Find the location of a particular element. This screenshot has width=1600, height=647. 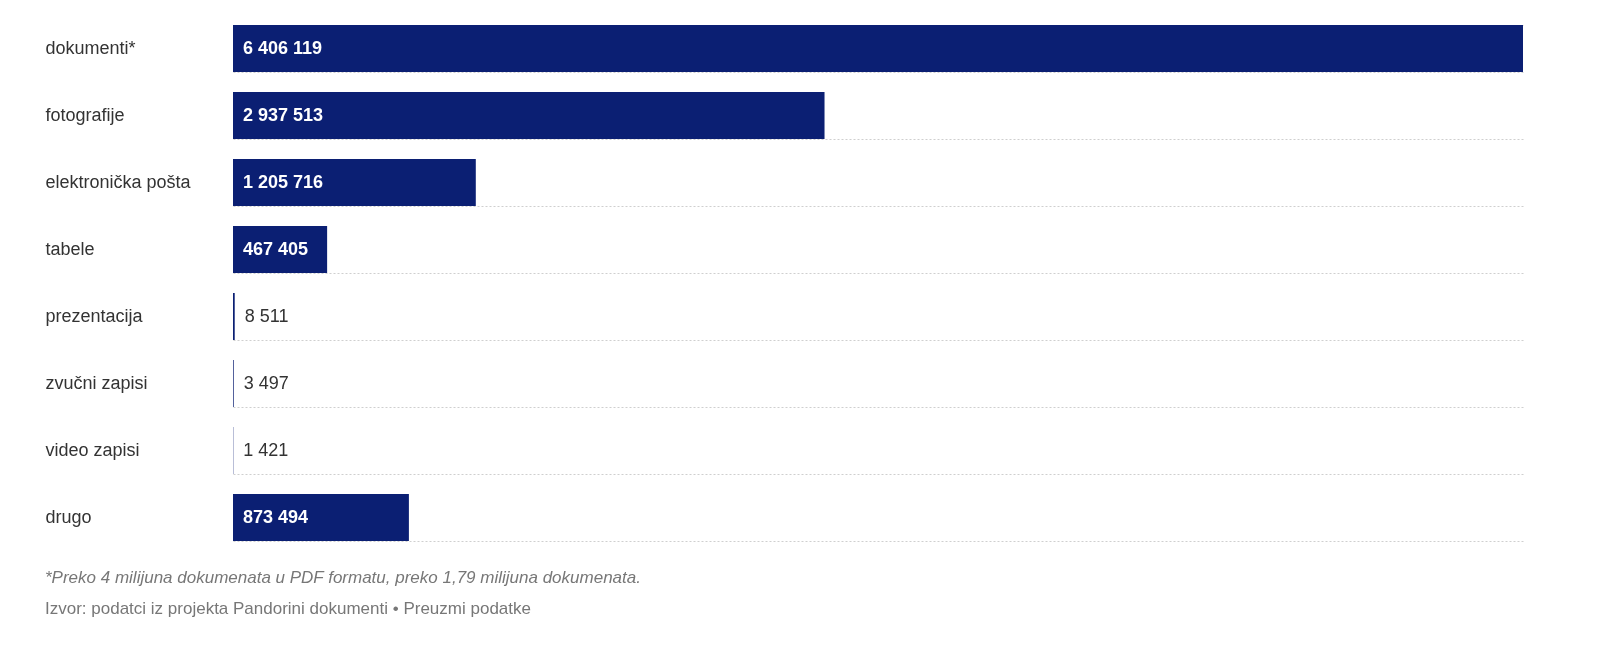

data-label: 8 511 is located at coordinates (266, 315).